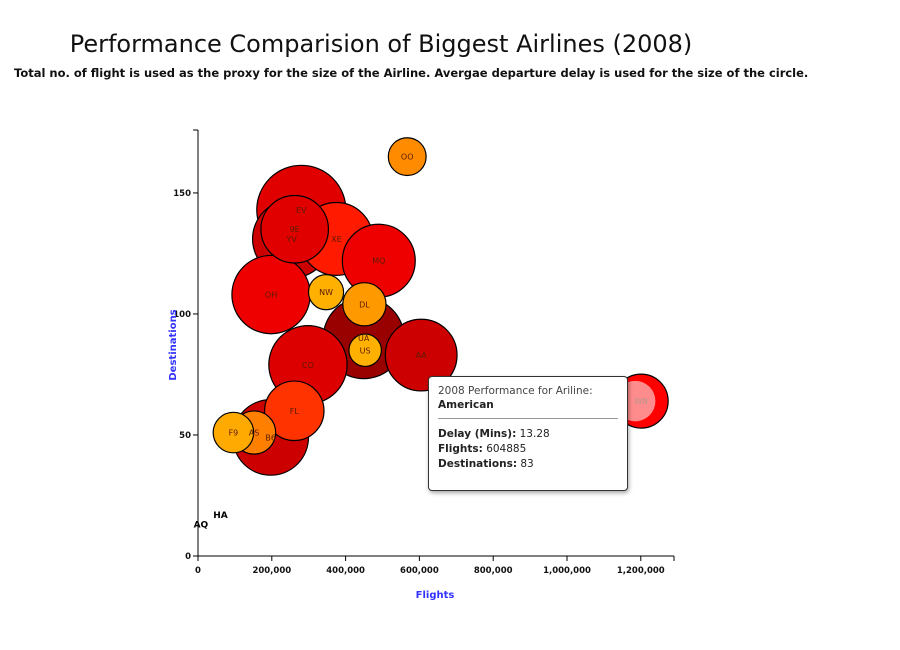 The height and width of the screenshot is (650, 900). Describe the element at coordinates (188, 557) in the screenshot. I see `y-tick-label: 0` at that location.